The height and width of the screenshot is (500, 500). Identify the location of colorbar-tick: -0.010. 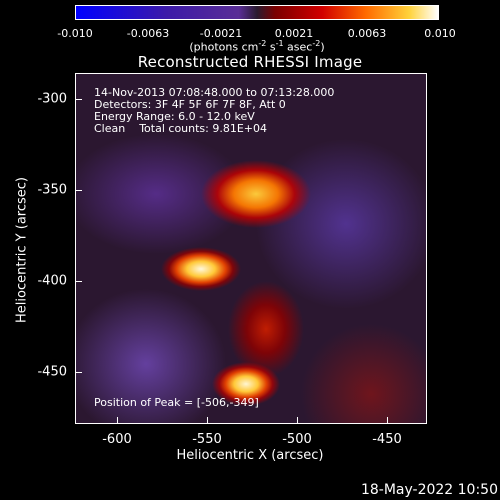
(75, 33).